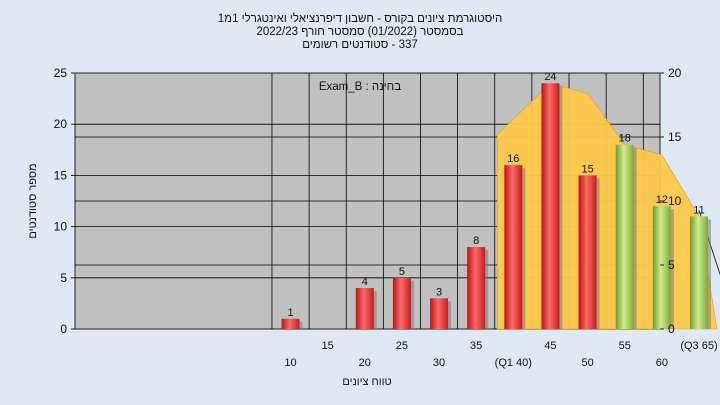 The width and height of the screenshot is (720, 405). I want to click on bar-label-25: 5, so click(402, 272).